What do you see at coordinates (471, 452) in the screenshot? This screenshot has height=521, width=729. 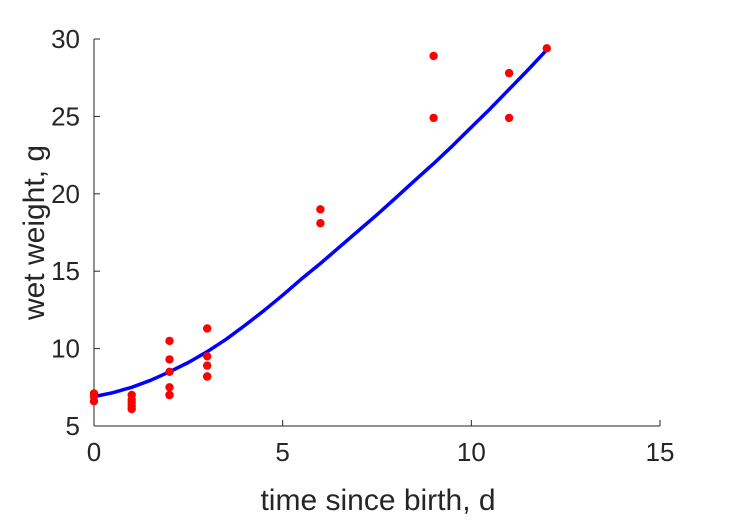 I see `x-tick-label: 10` at bounding box center [471, 452].